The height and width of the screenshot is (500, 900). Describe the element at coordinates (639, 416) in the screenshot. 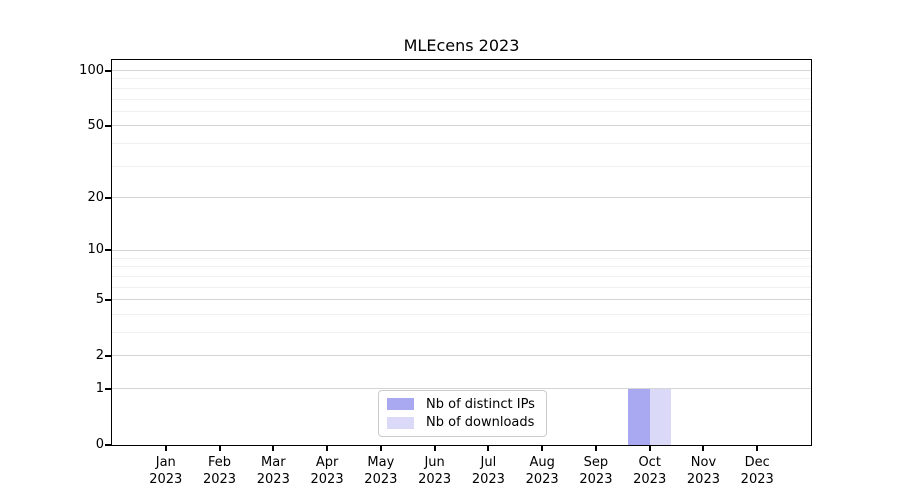

I see `bar-nb-of-distinct-ips-oct-2023` at that location.